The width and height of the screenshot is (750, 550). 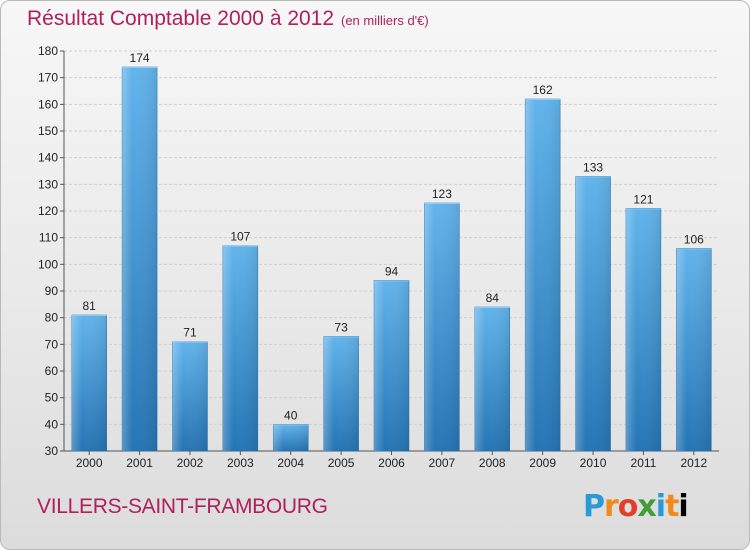 I want to click on proxiti-logo: Proxiti, so click(x=636, y=506).